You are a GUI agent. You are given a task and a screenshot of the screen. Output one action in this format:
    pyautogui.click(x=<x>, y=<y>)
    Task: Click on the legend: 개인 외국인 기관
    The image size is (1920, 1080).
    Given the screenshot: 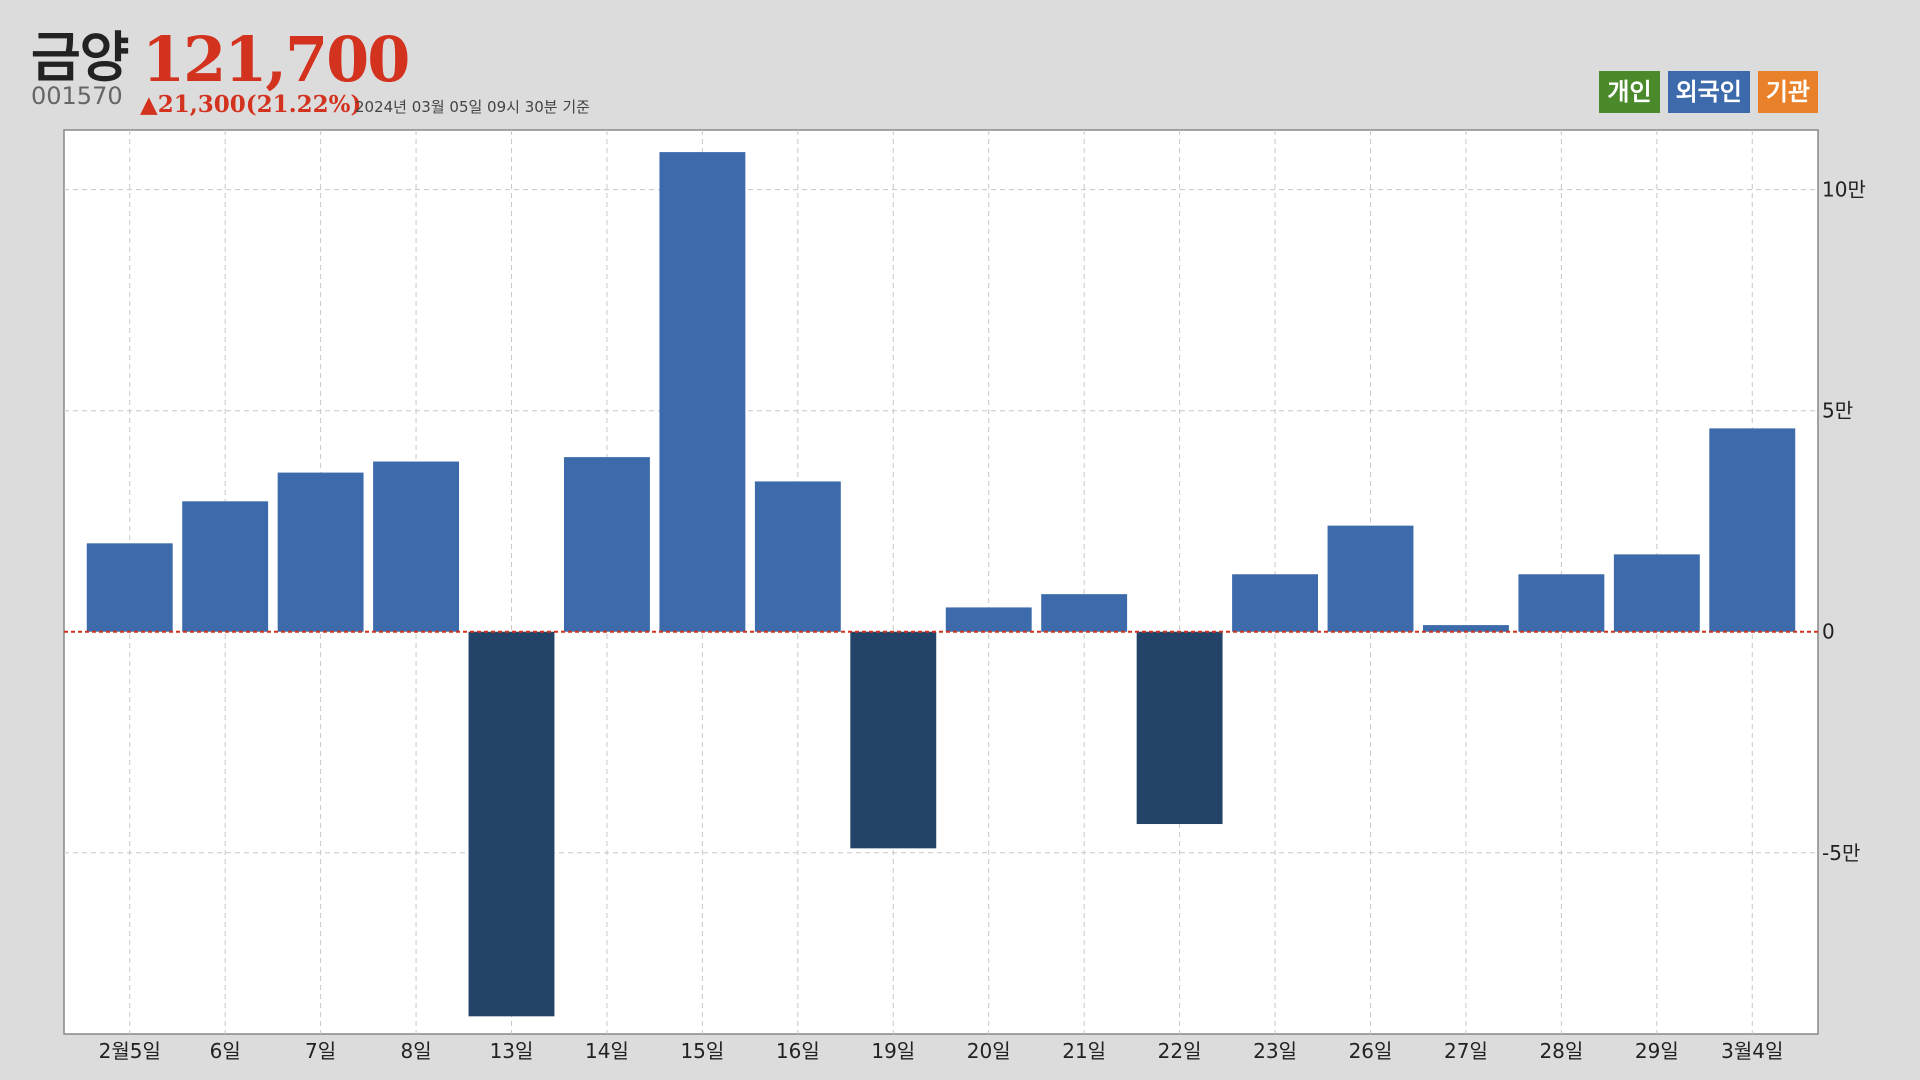 What is the action you would take?
    pyautogui.click(x=1708, y=92)
    